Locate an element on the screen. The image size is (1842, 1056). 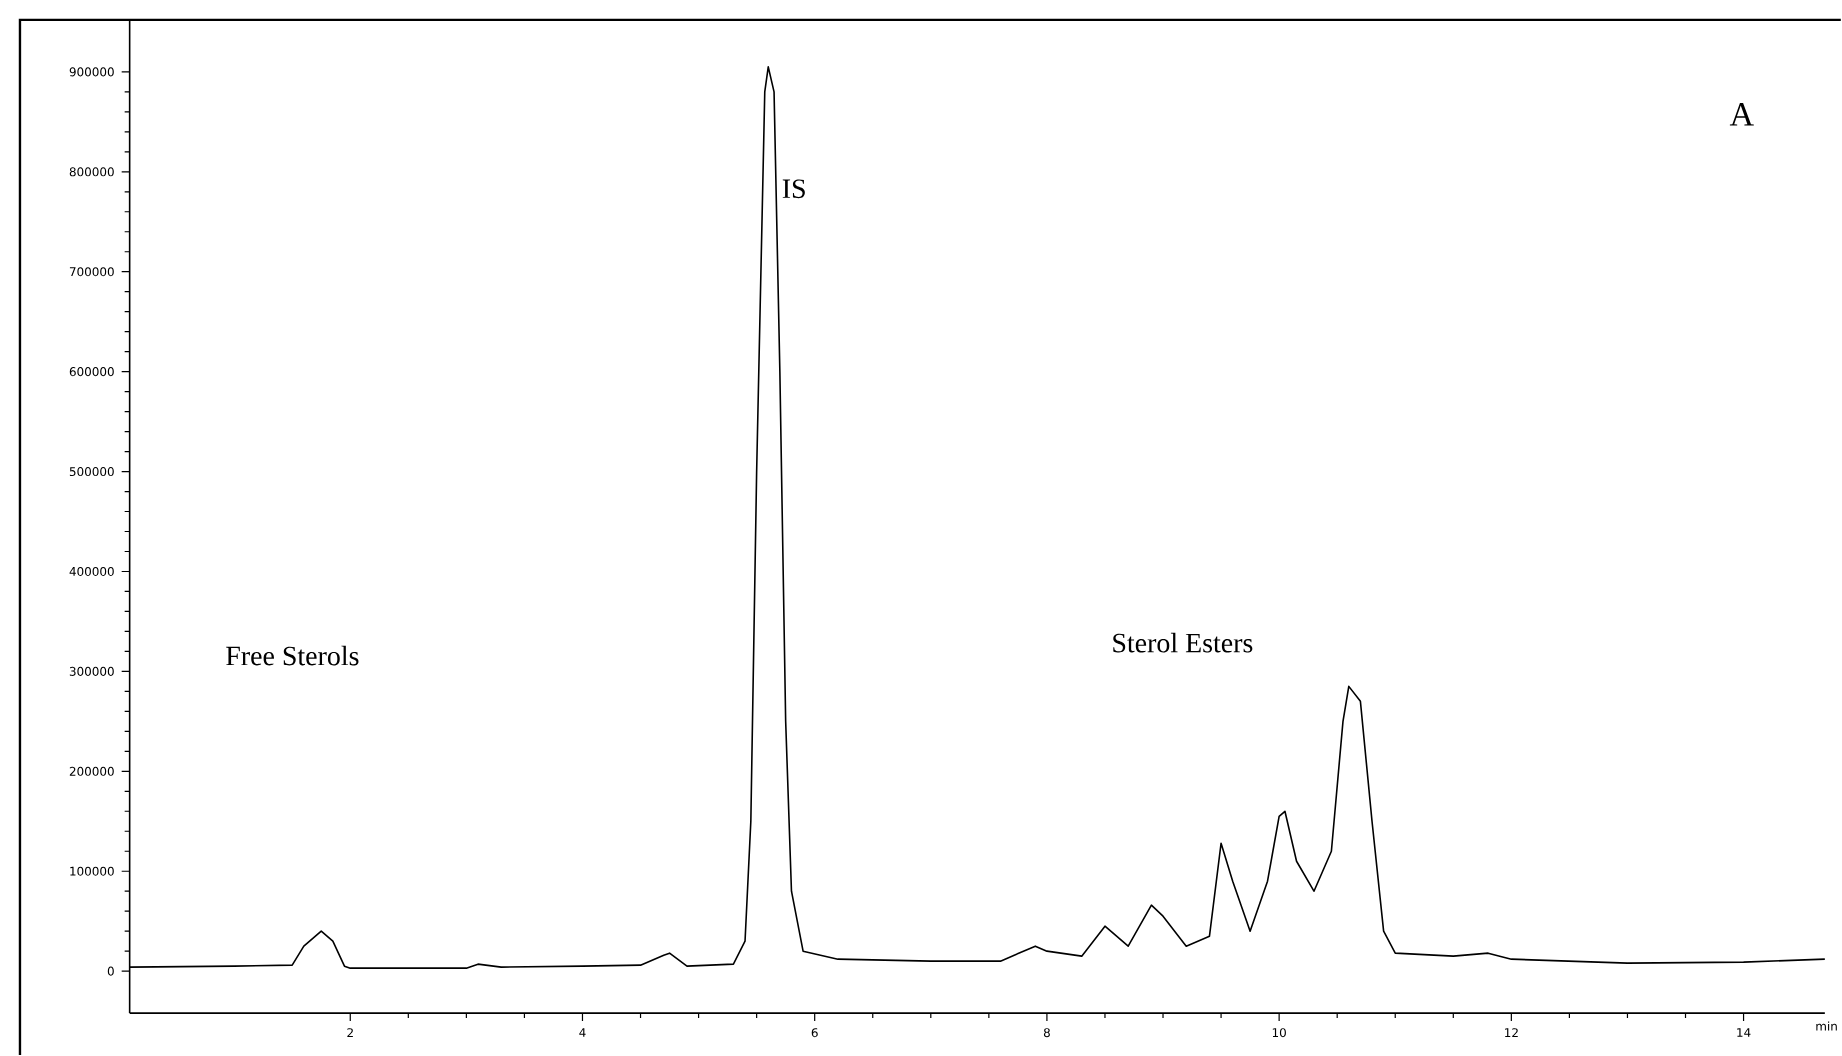
annotation: Sterol Esters is located at coordinates (1183, 642).